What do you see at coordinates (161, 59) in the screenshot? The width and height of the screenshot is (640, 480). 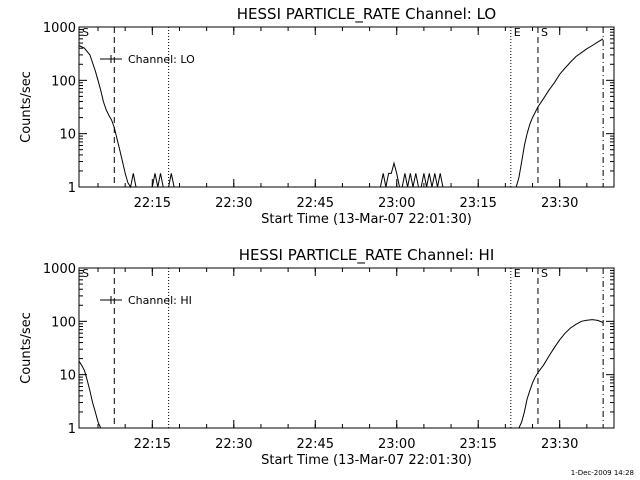 I see `legend-label: Channel: LO` at bounding box center [161, 59].